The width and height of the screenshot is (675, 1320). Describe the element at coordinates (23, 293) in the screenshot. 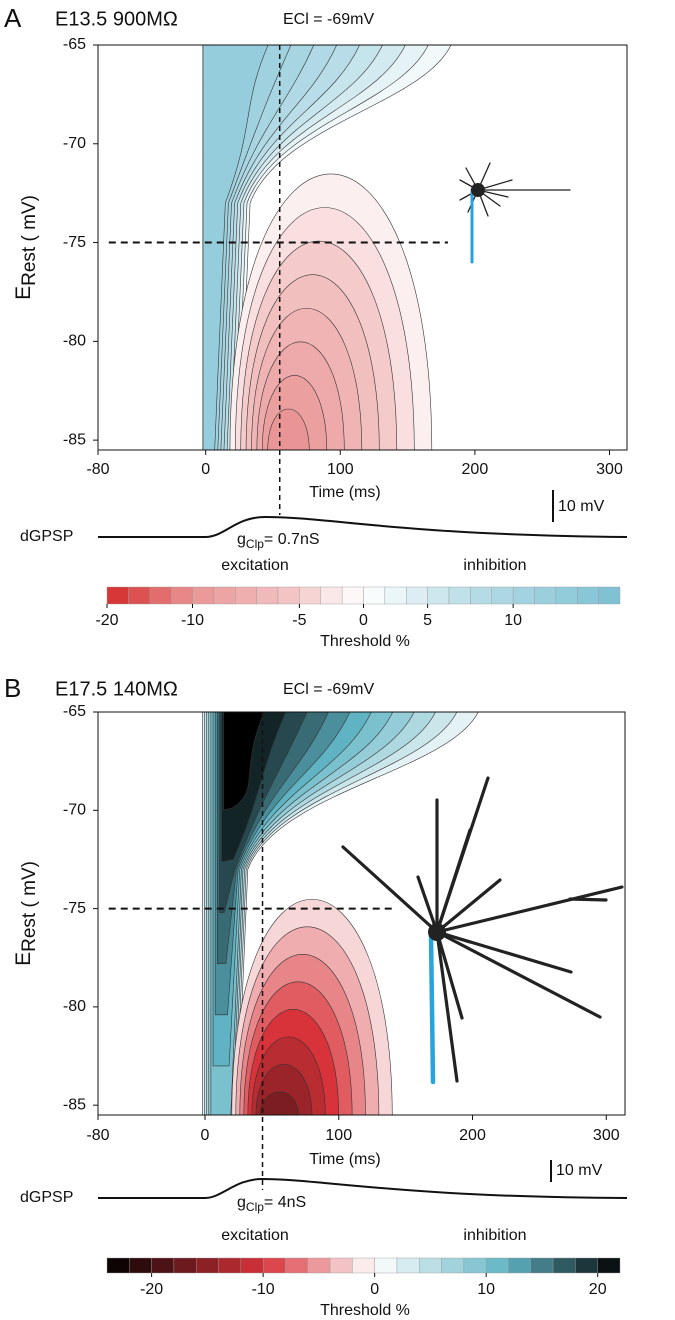

I see `y-label-main: E` at that location.